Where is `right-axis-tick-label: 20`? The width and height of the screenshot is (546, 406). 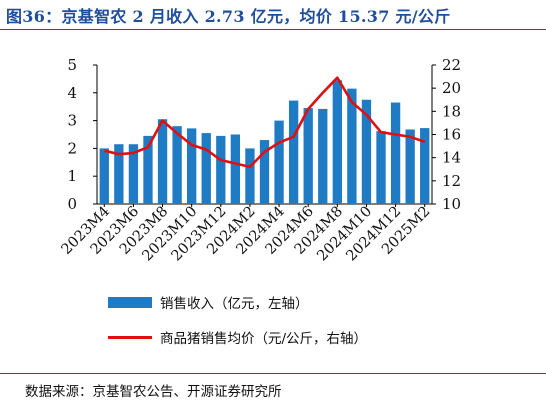
right-axis-tick-label: 20 is located at coordinates (451, 88).